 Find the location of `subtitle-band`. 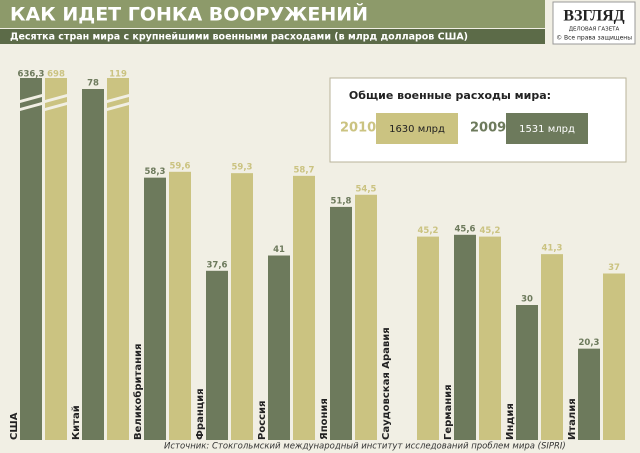

subtitle-band is located at coordinates (272, 36).